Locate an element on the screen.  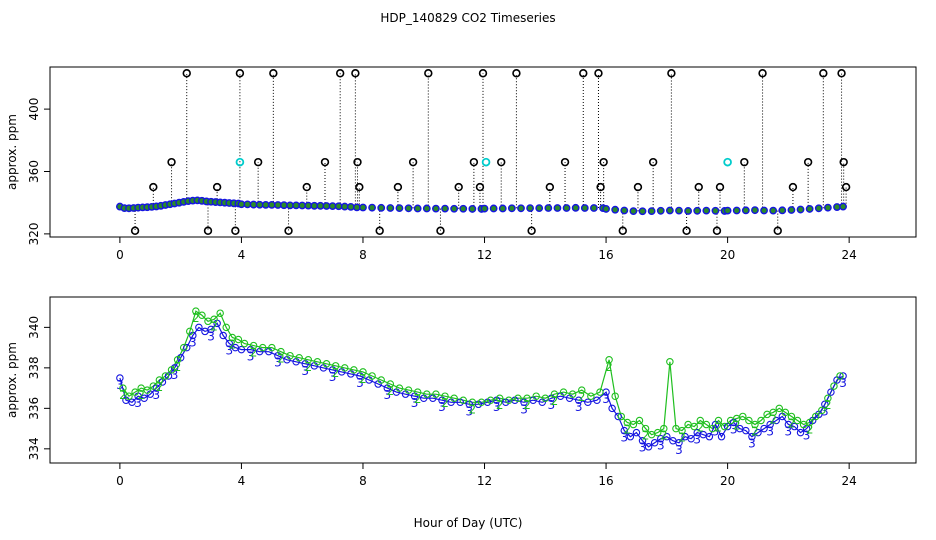
bottom-x-tick-label: 20 is located at coordinates (727, 481).